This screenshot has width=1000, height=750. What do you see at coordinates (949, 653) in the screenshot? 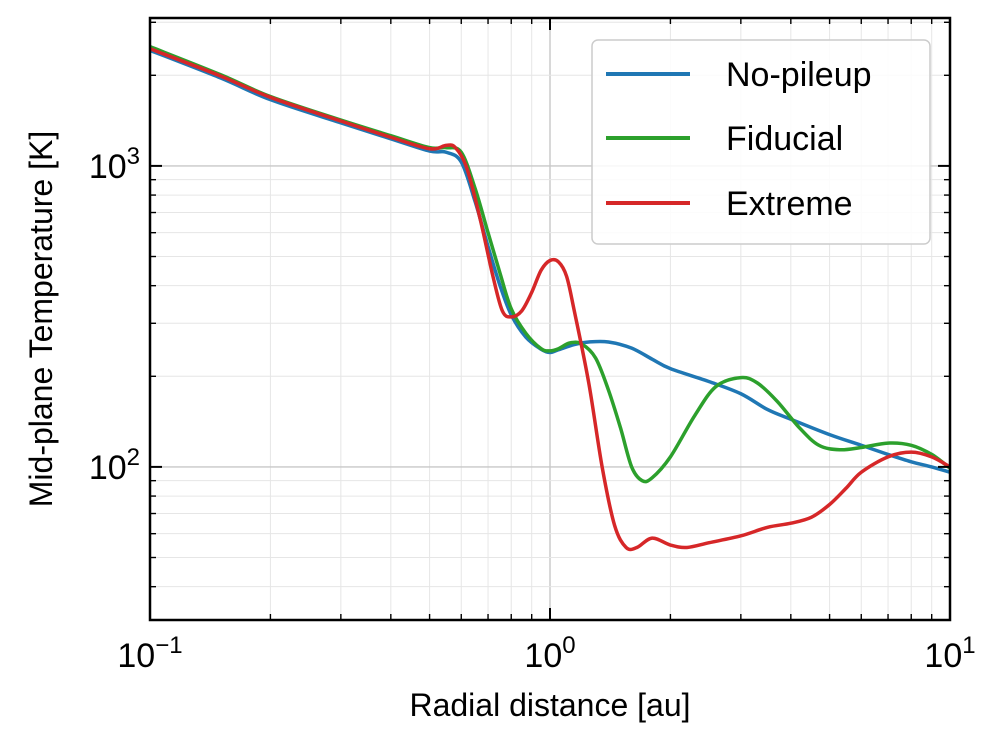
I see `x-tick-label: 10¹` at bounding box center [949, 653].